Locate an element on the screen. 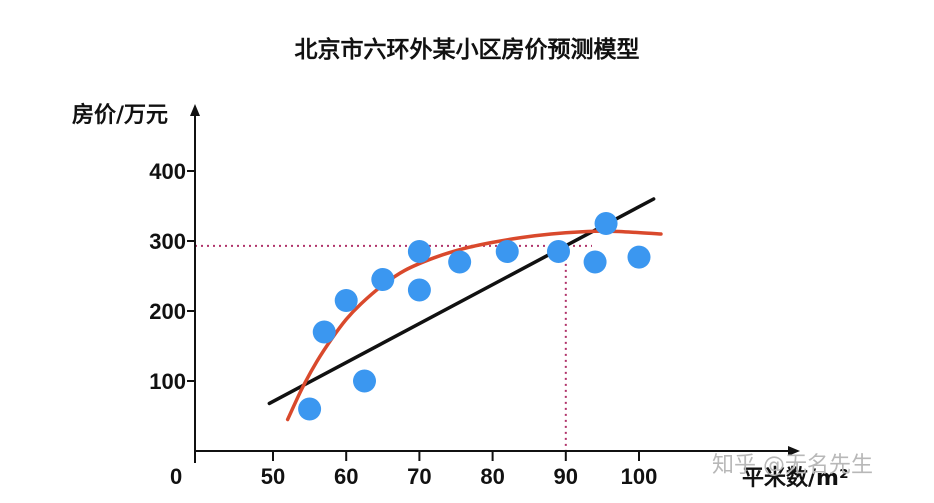  x-tick-label-80: 80 is located at coordinates (492, 476).